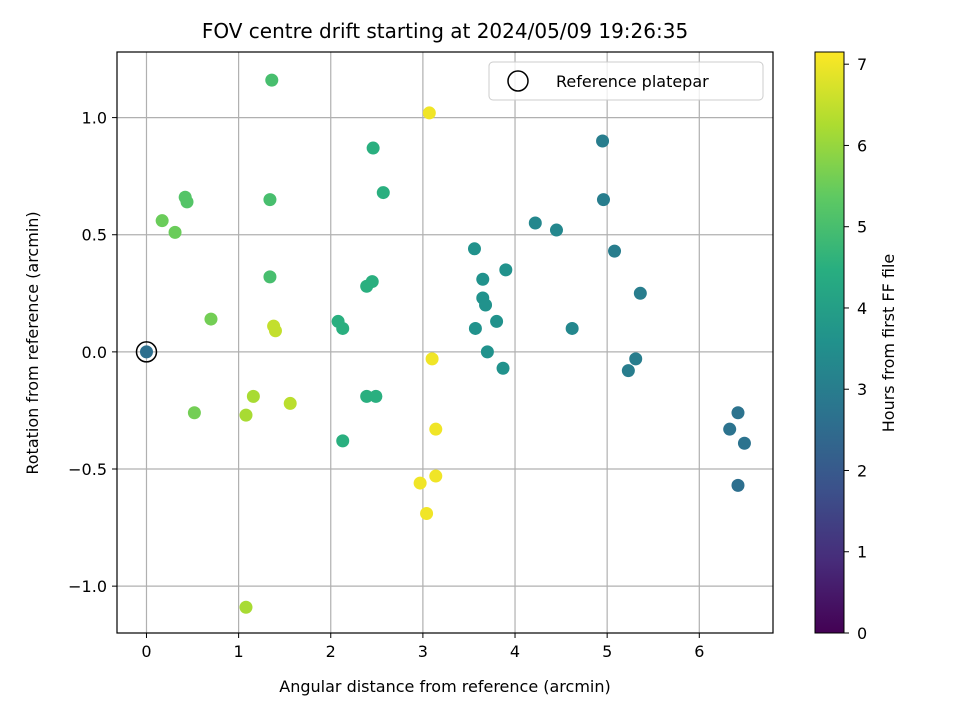  I want to click on colorbar-tick-label: 7, so click(862, 64).